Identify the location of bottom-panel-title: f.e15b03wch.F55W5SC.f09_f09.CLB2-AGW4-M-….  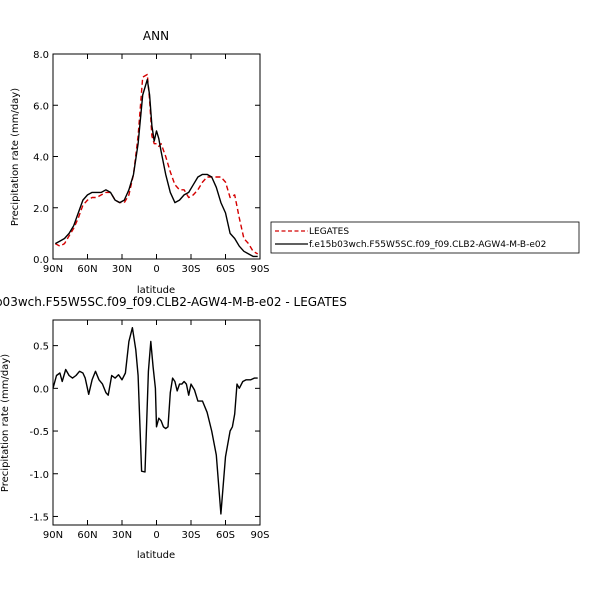
(173, 302).